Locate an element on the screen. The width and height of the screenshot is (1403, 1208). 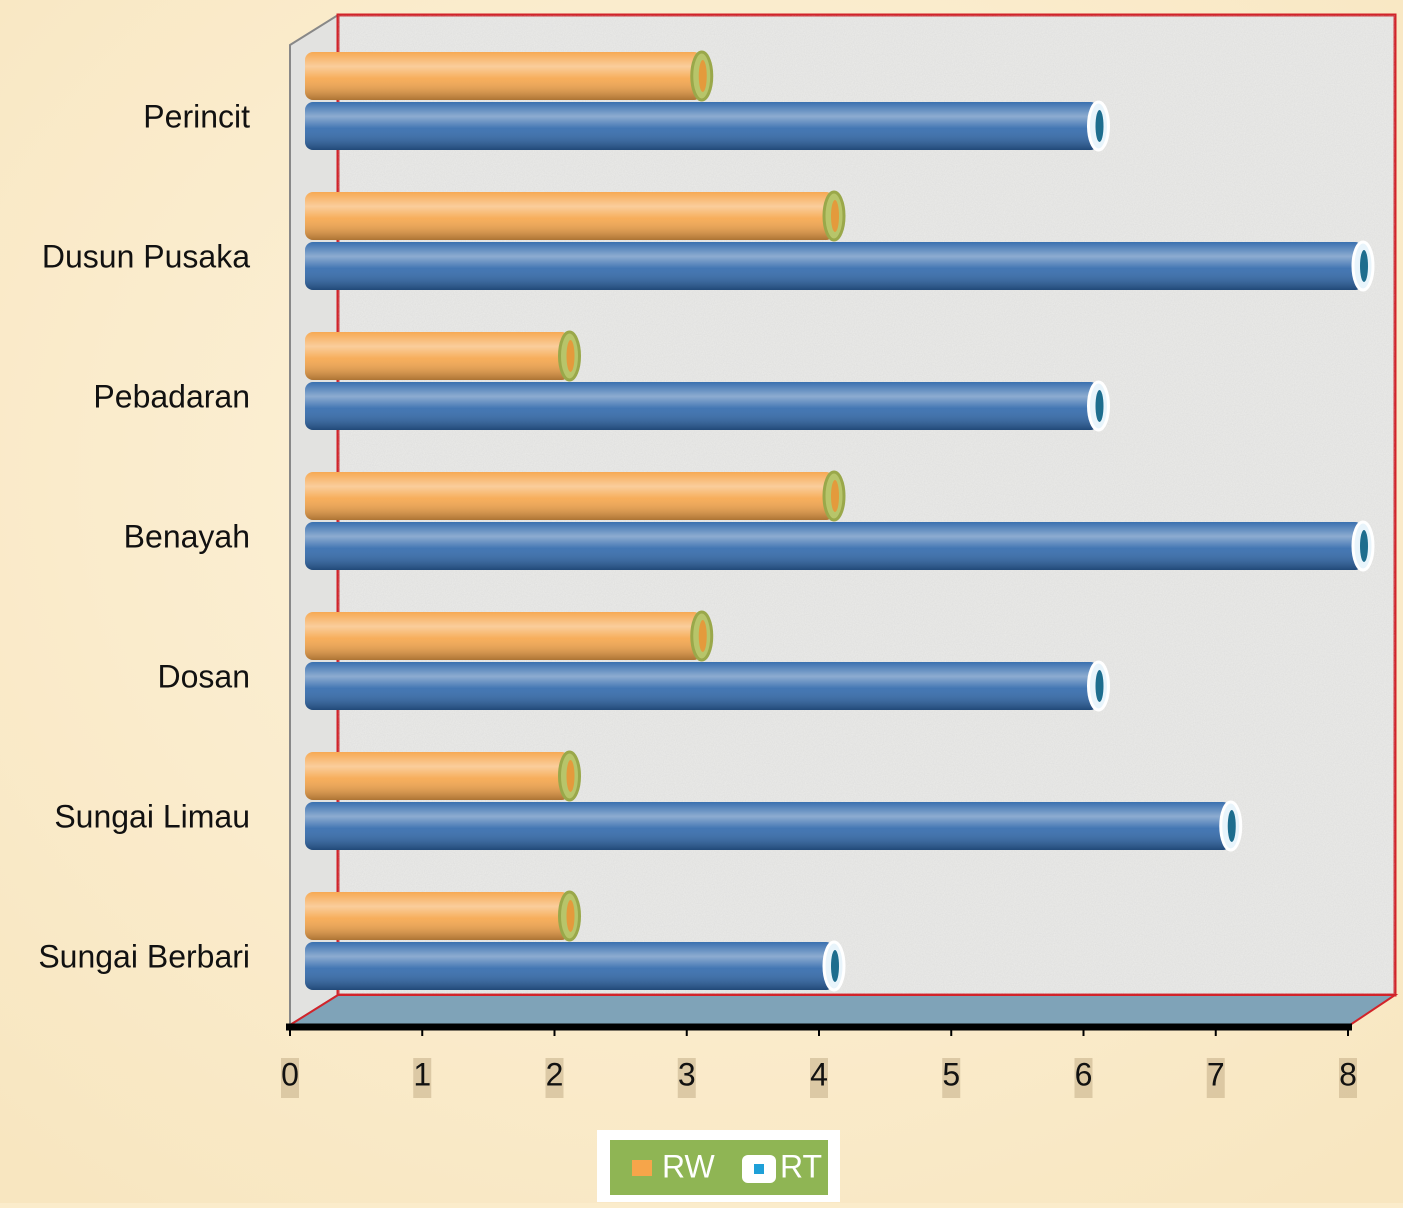
floor is located at coordinates (842, 1010).